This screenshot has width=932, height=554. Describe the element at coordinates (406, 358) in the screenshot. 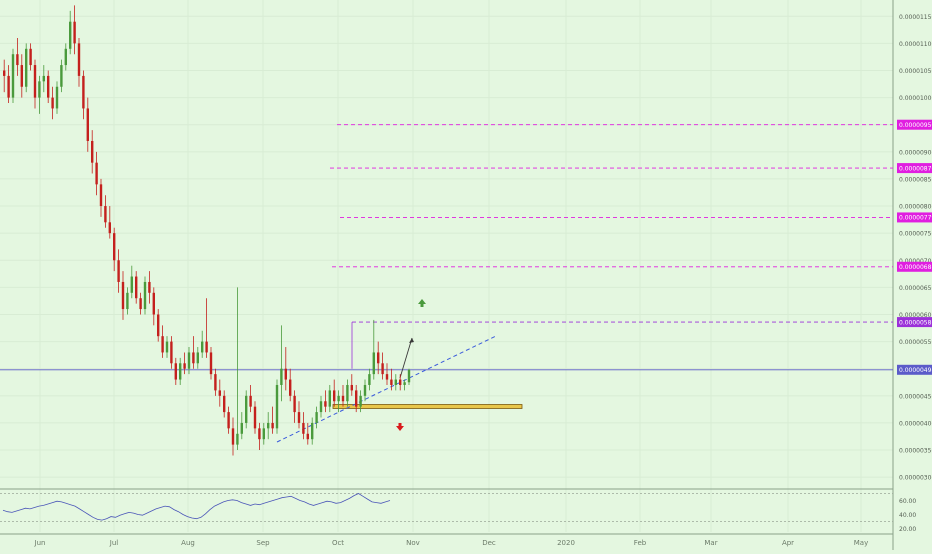

I see `projection-arrow` at that location.